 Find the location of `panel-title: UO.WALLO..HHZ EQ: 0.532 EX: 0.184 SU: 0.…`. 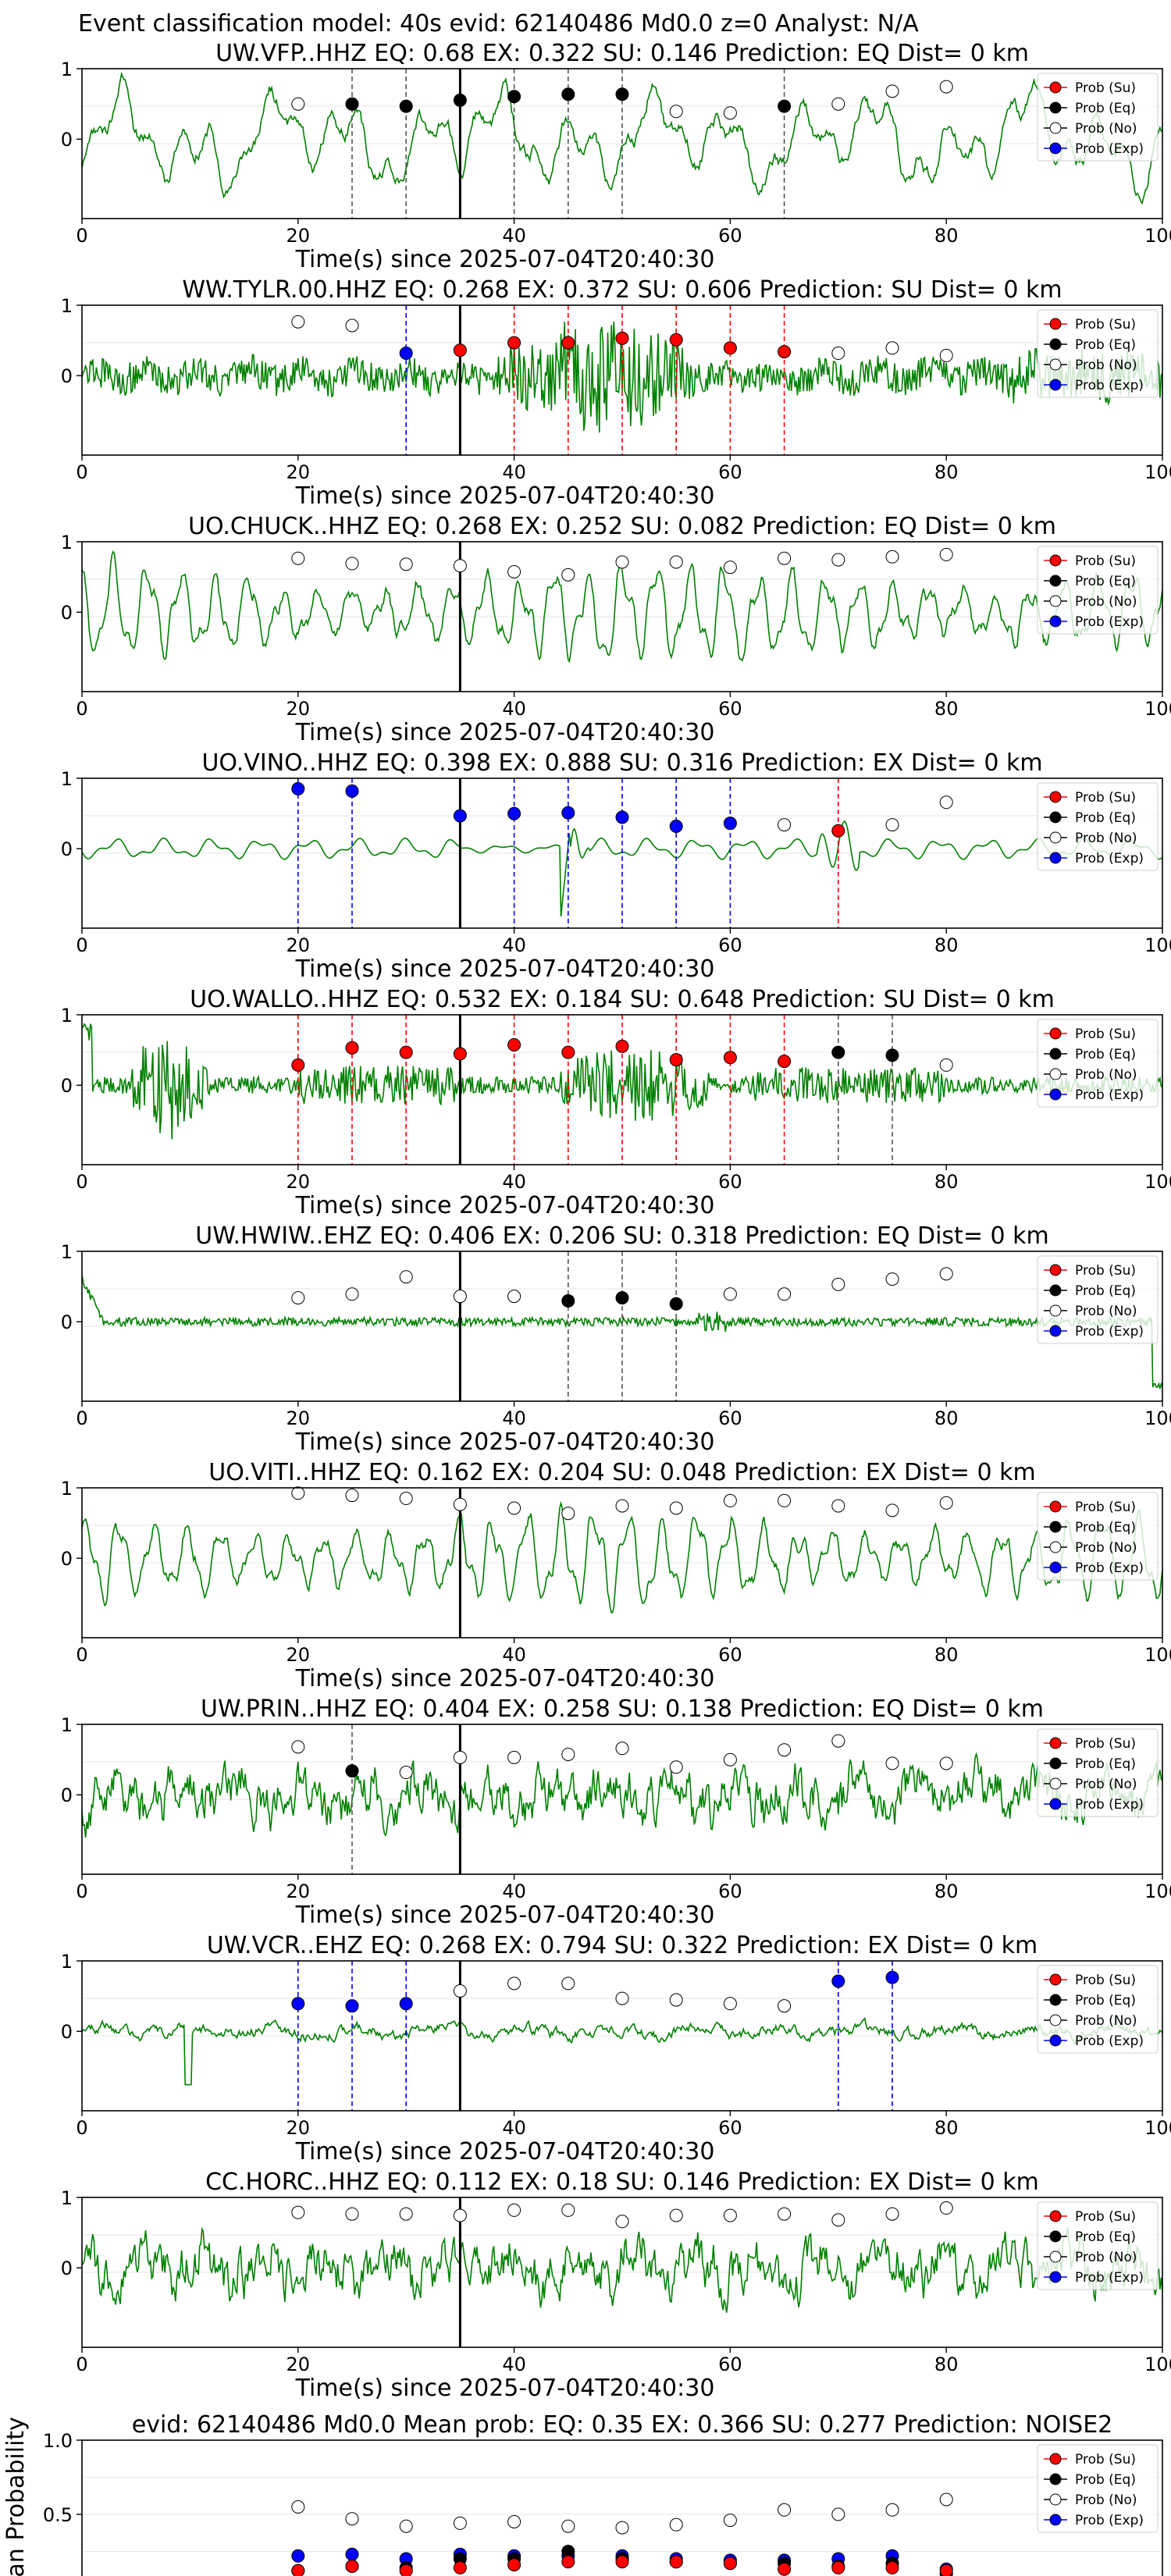

panel-title: UO.WALLO..HHZ EQ: 0.532 EX: 0.184 SU: 0.… is located at coordinates (622, 999).